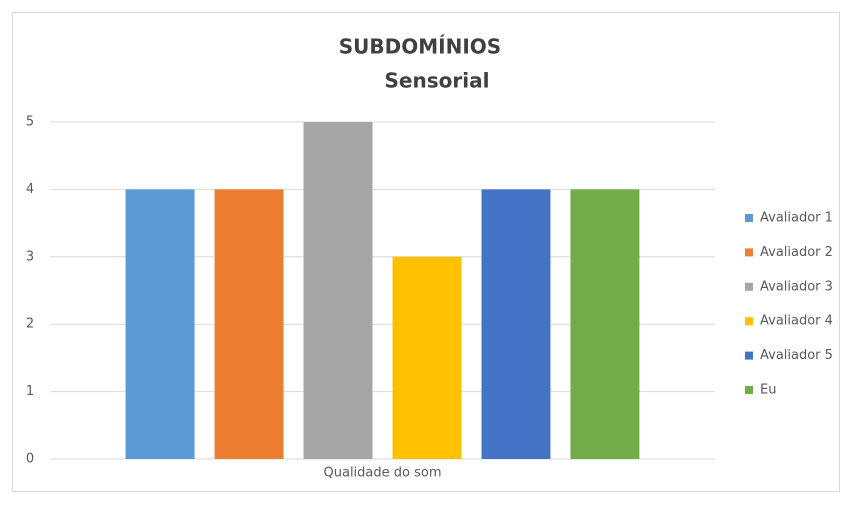  I want to click on legend-label: Avaliador 1, so click(796, 218).